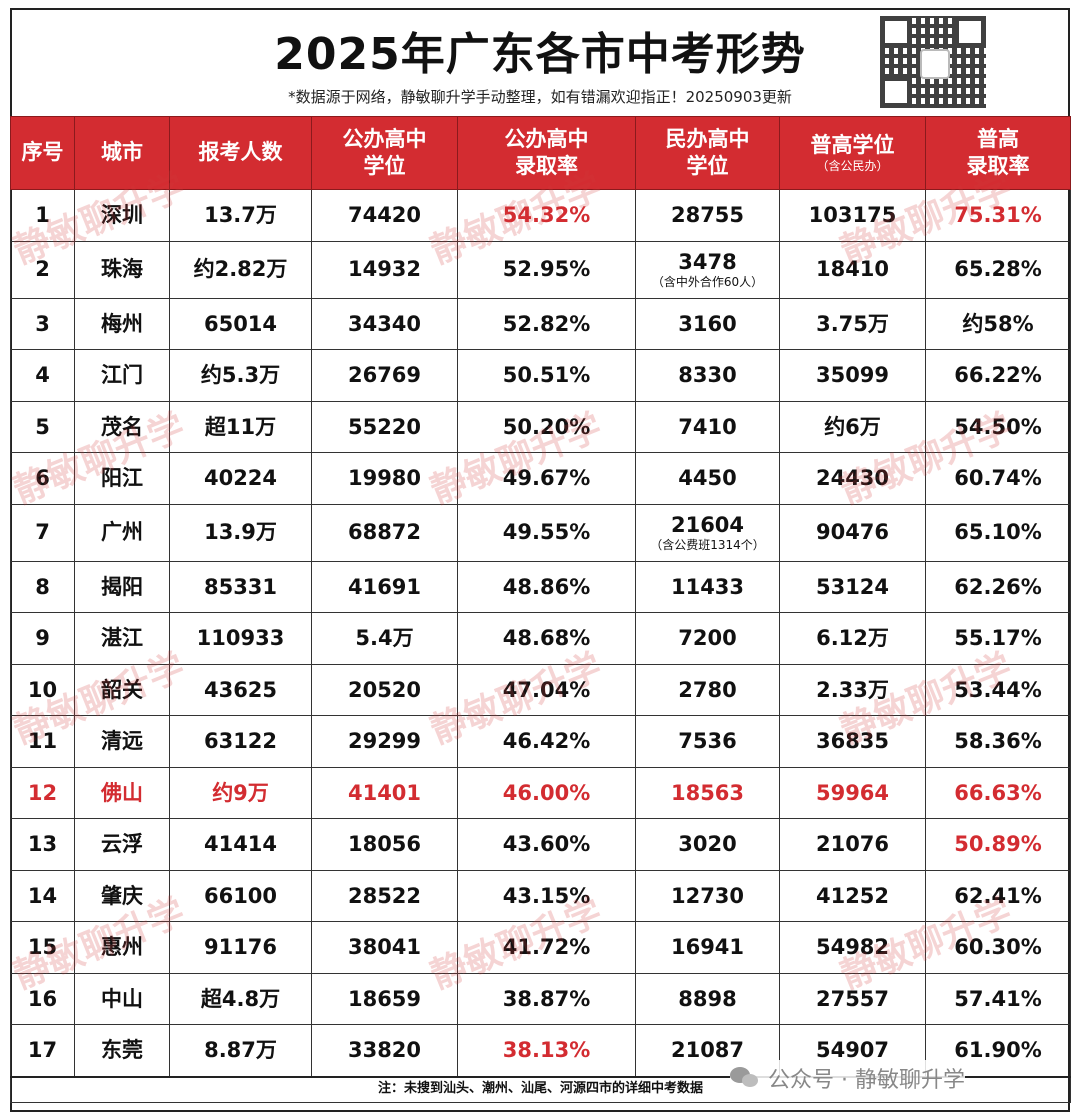 The height and width of the screenshot is (1120, 1080). Describe the element at coordinates (122, 426) in the screenshot. I see `cell-city: 茂名` at that location.